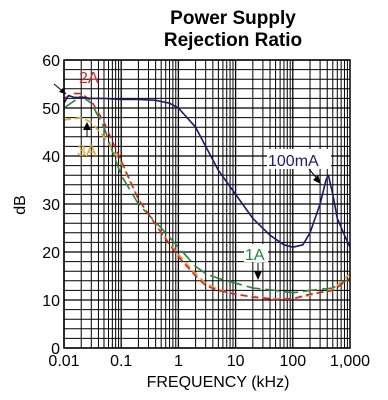 This screenshot has height=400, width=388. What do you see at coordinates (293, 161) in the screenshot?
I see `annotation-100ma: 100mA` at bounding box center [293, 161].